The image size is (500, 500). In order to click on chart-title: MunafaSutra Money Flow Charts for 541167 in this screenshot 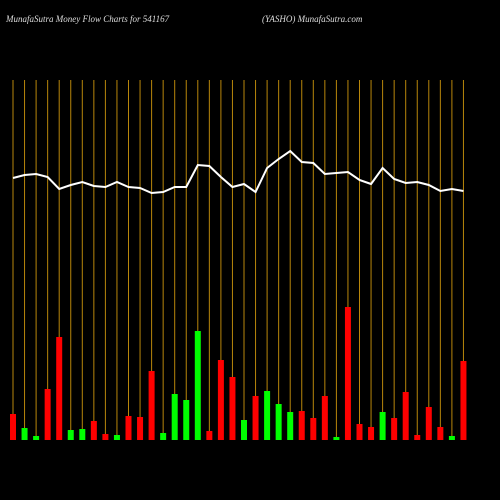, I will do `click(87, 19)`.